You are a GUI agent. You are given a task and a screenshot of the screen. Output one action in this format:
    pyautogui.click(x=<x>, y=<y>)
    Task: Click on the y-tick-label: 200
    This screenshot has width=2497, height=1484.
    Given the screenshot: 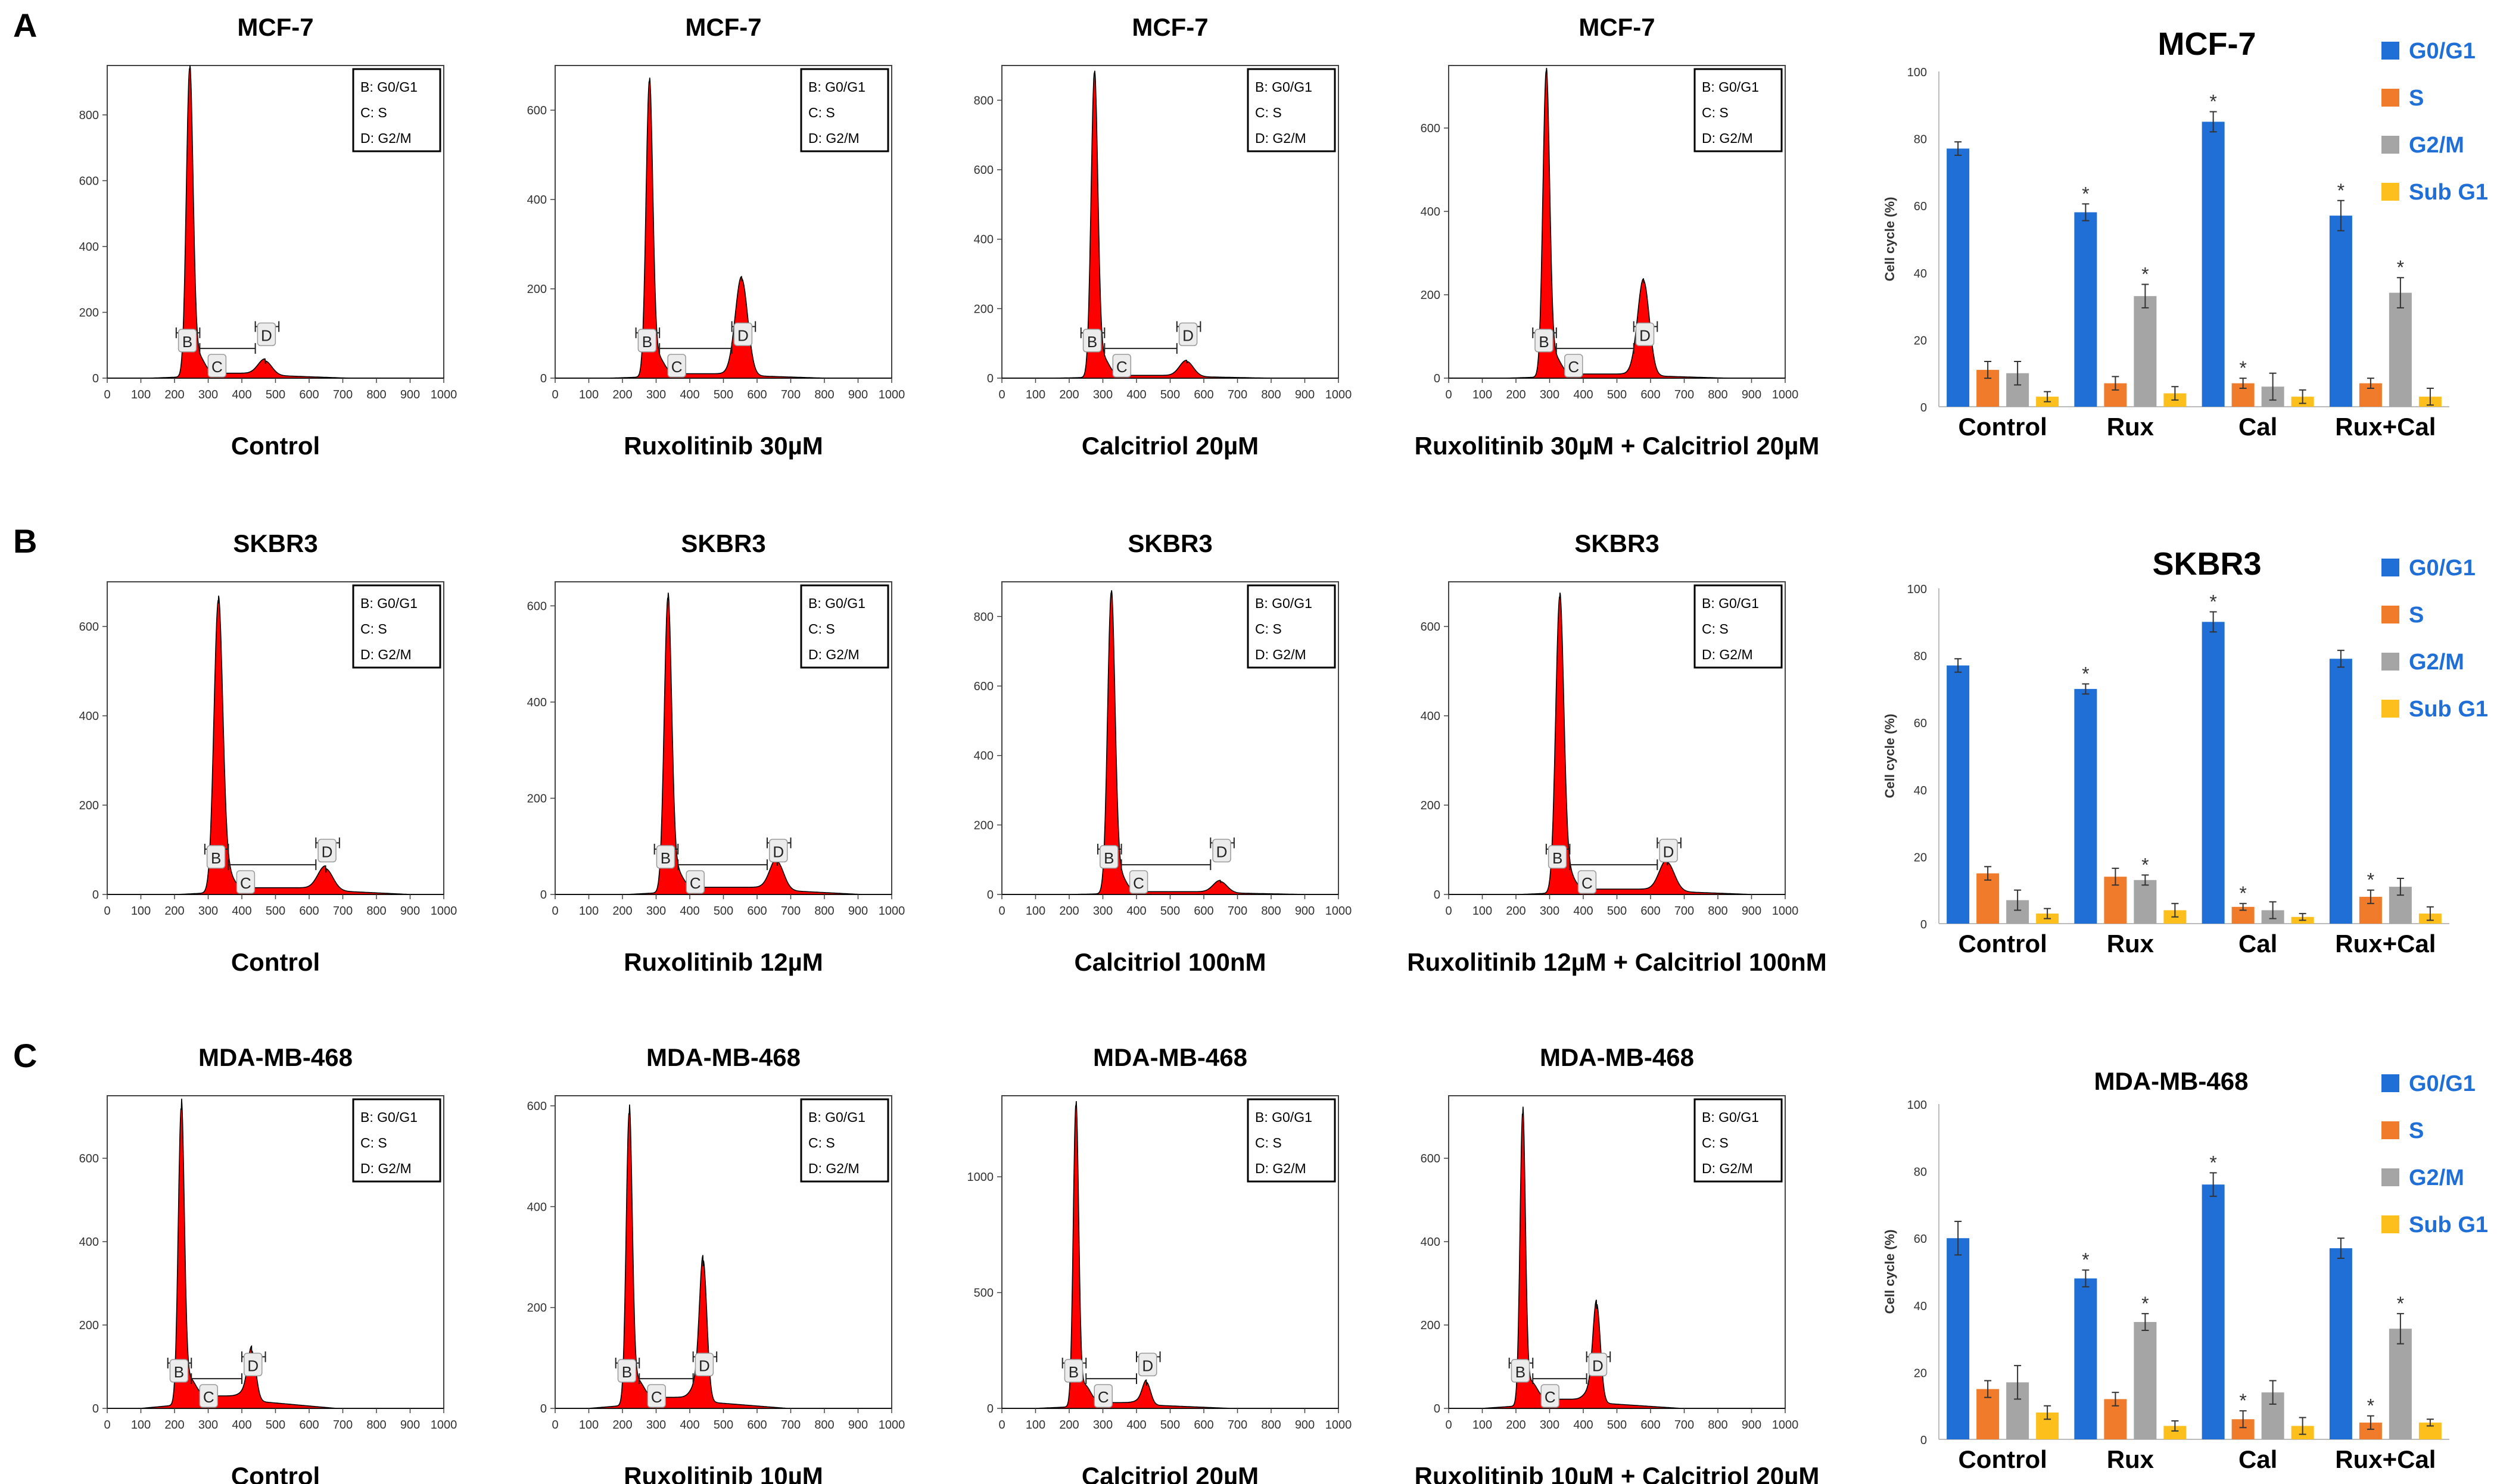 What is the action you would take?
    pyautogui.click(x=1430, y=806)
    